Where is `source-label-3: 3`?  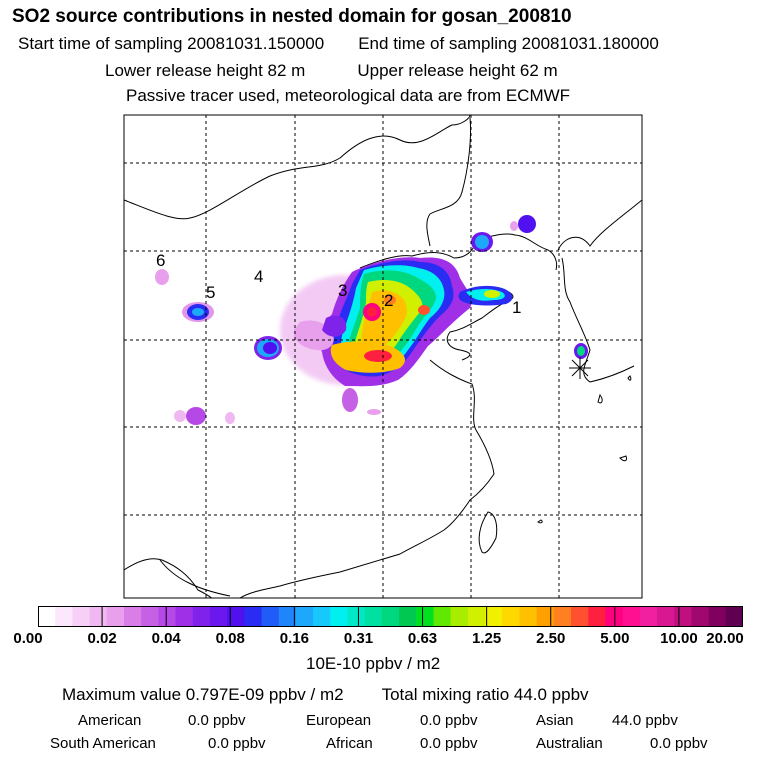
source-label-3: 3 is located at coordinates (342, 290).